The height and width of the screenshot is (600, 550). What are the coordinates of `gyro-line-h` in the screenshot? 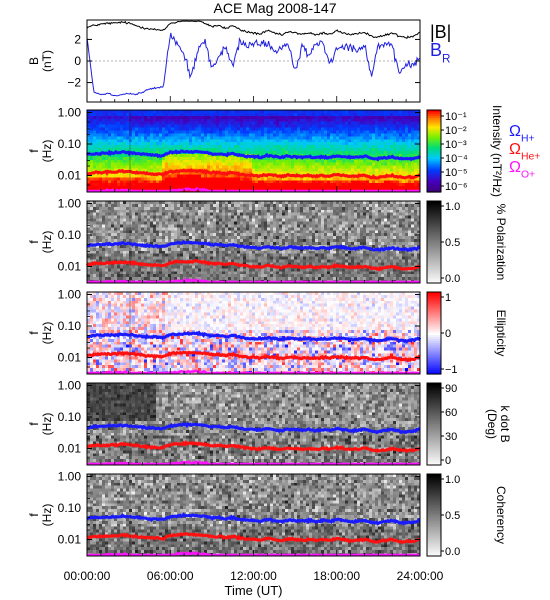 It's located at (253, 519).